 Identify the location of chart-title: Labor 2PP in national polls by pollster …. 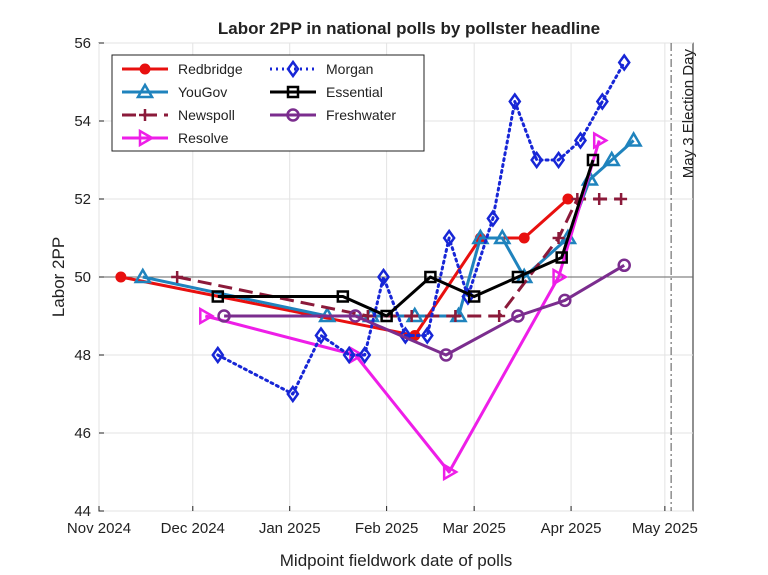
(409, 28).